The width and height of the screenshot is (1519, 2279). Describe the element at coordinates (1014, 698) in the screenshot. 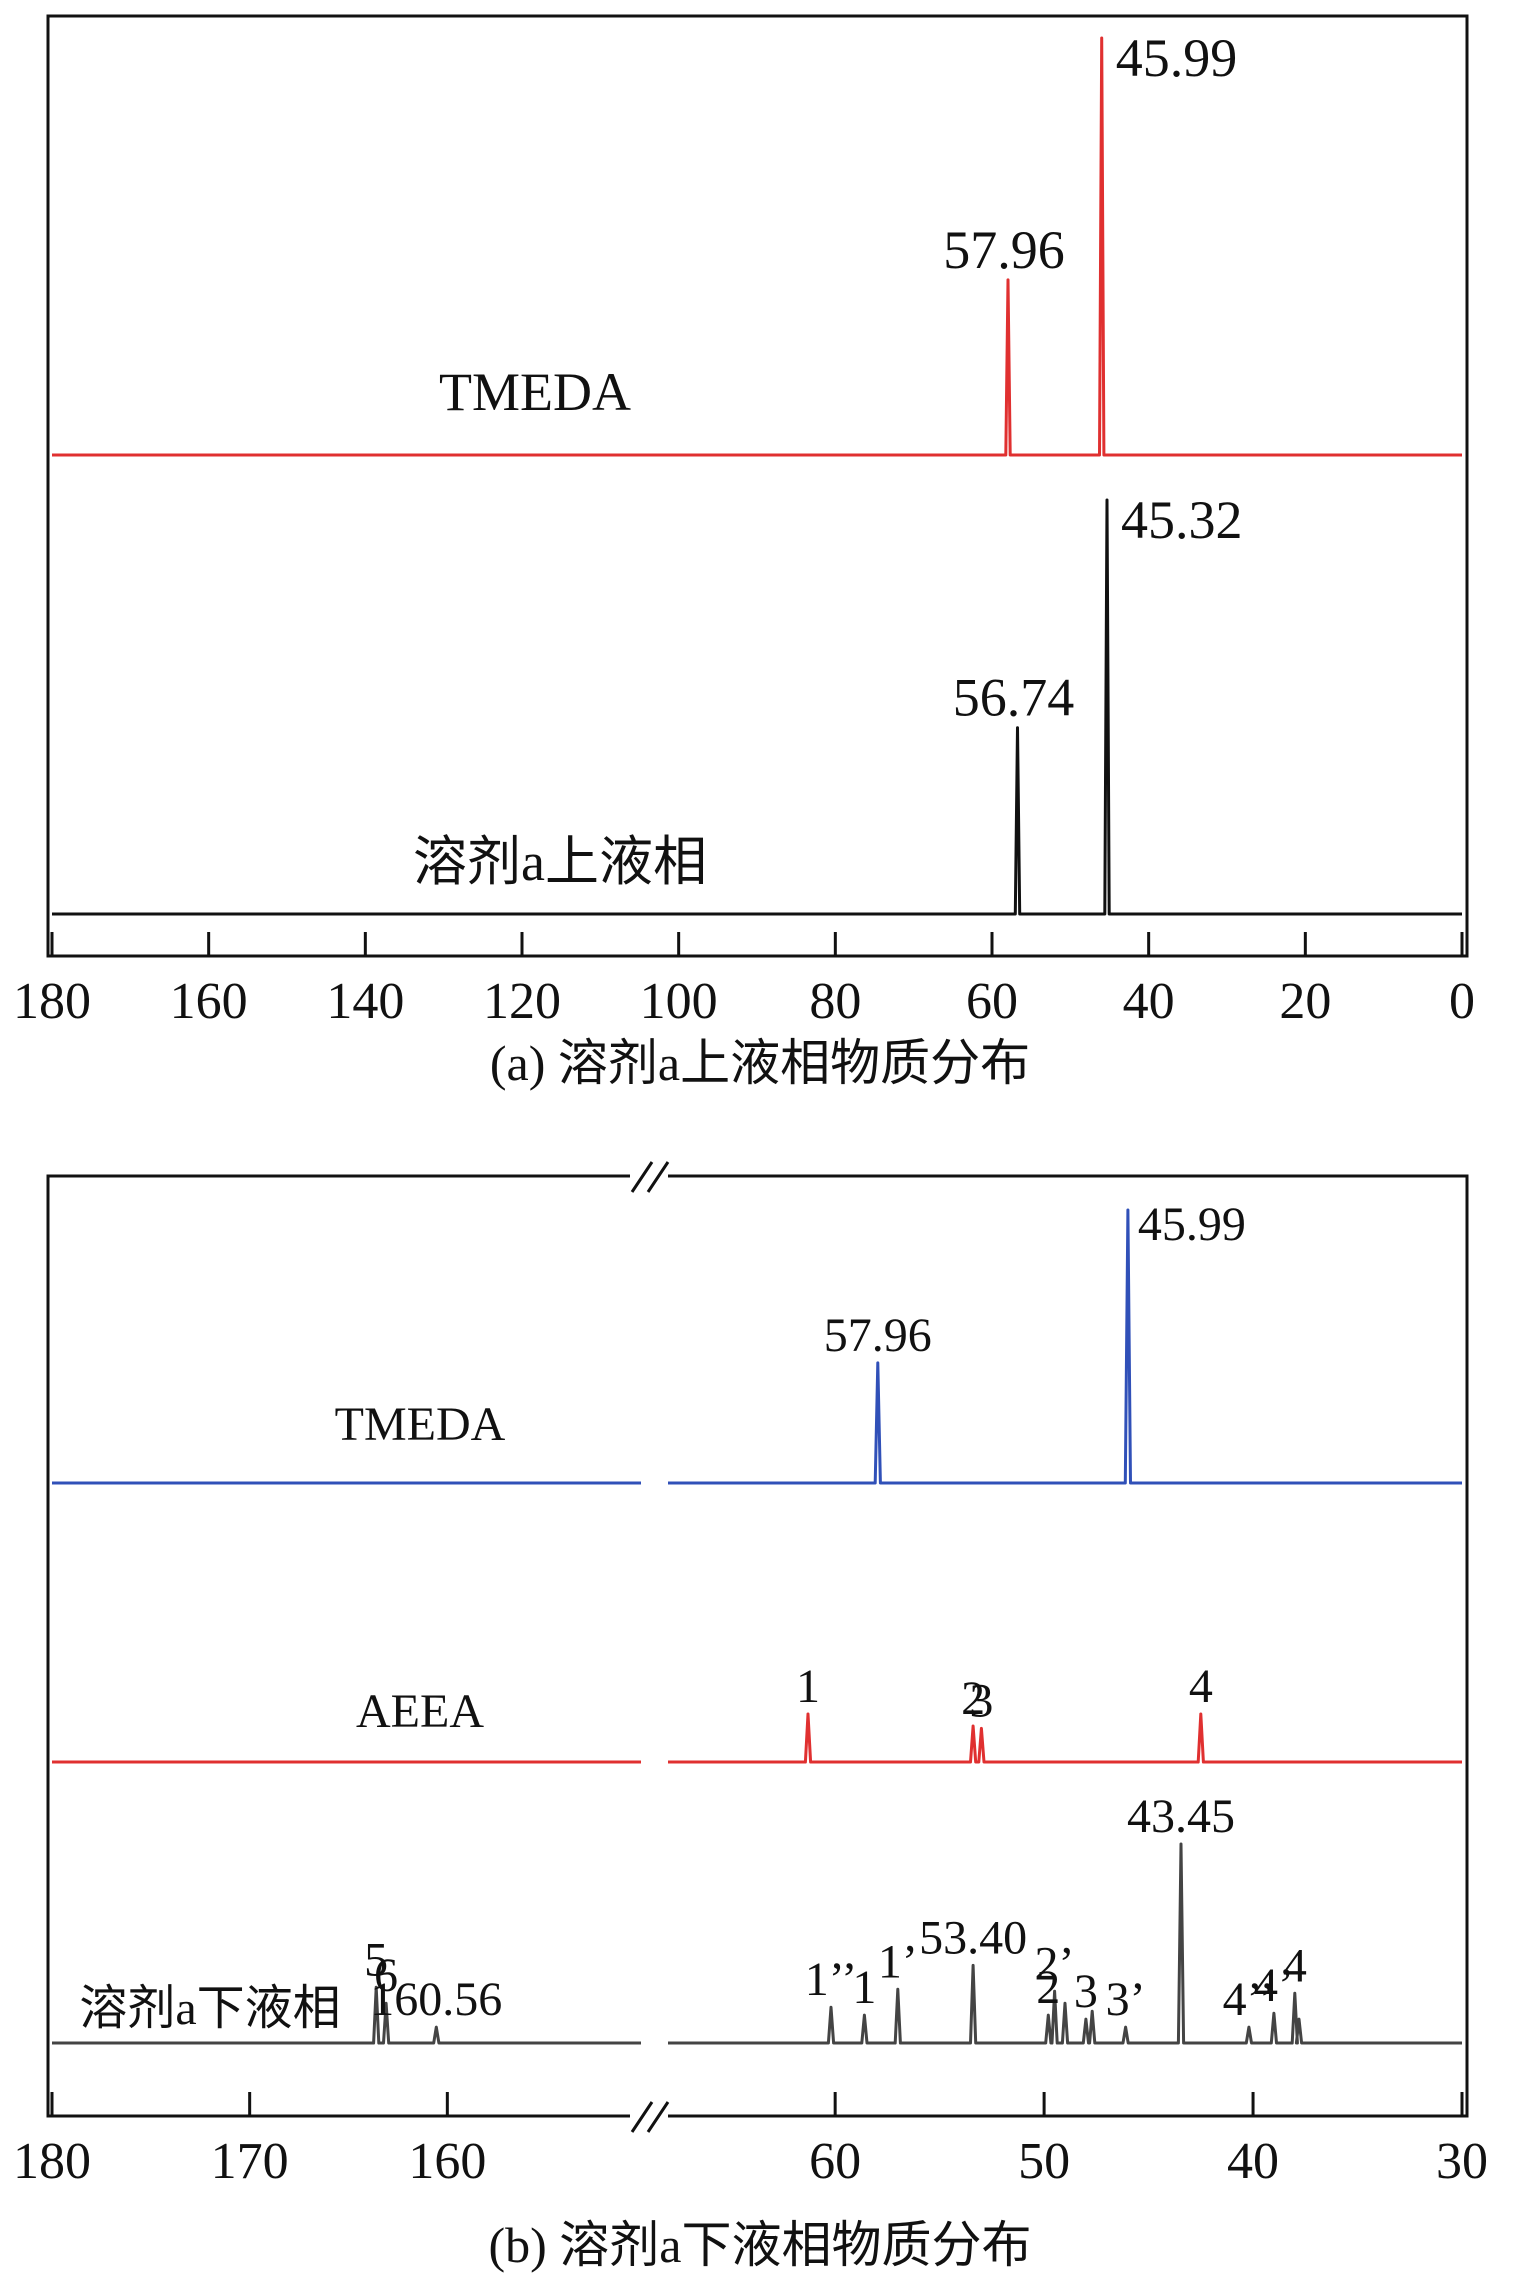

I see `peak-label: 56.74` at that location.